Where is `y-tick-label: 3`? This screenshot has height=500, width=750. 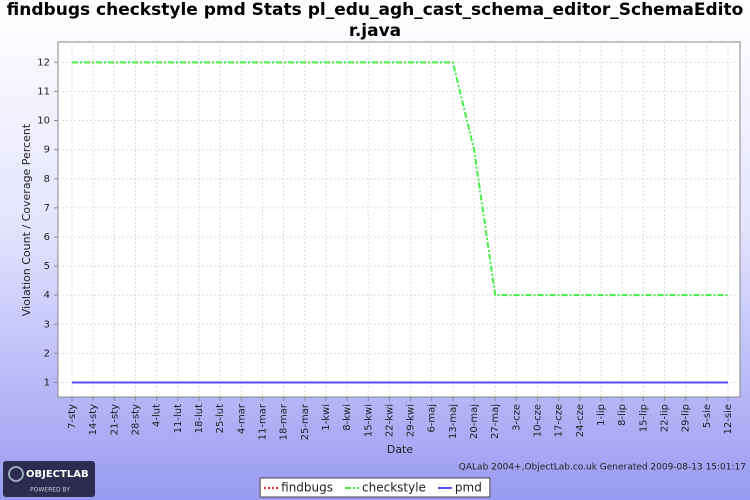
y-tick-label: 3 is located at coordinates (47, 324).